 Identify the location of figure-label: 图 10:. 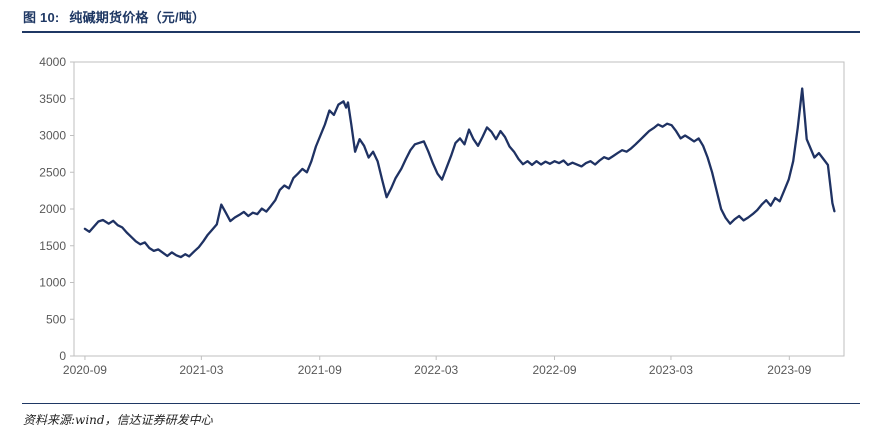
(41, 17).